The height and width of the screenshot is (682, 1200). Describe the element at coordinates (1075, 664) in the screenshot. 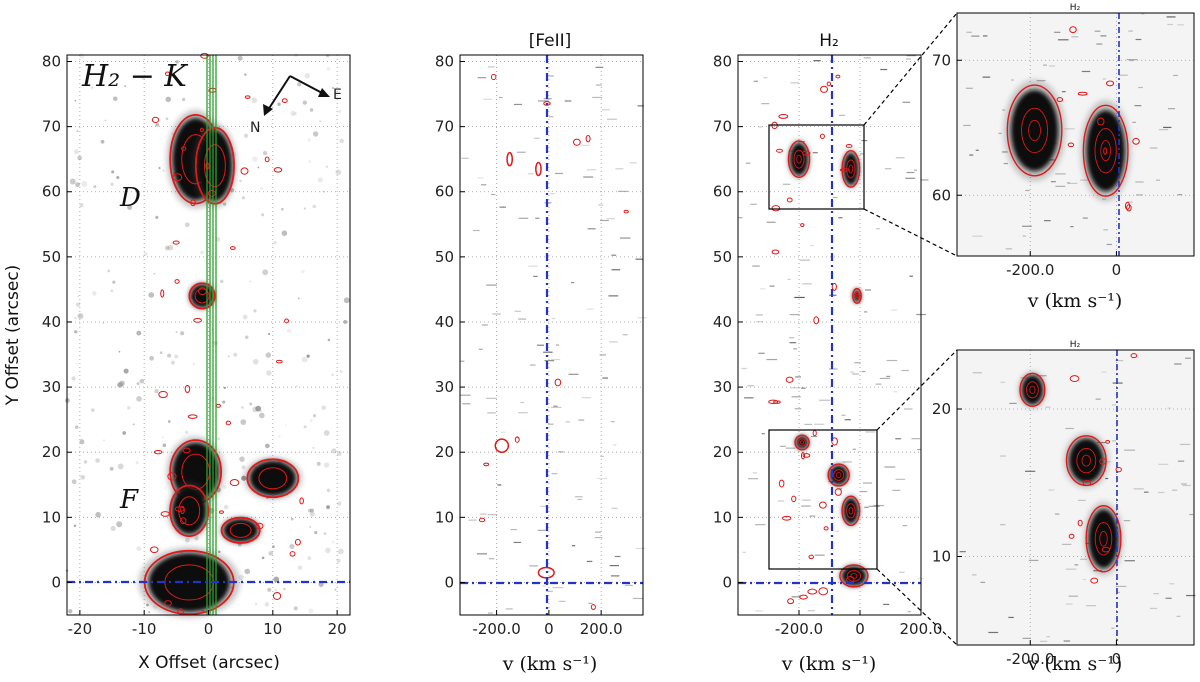

I see `zoom-bottom-x-label: v (km s⁻¹)` at that location.